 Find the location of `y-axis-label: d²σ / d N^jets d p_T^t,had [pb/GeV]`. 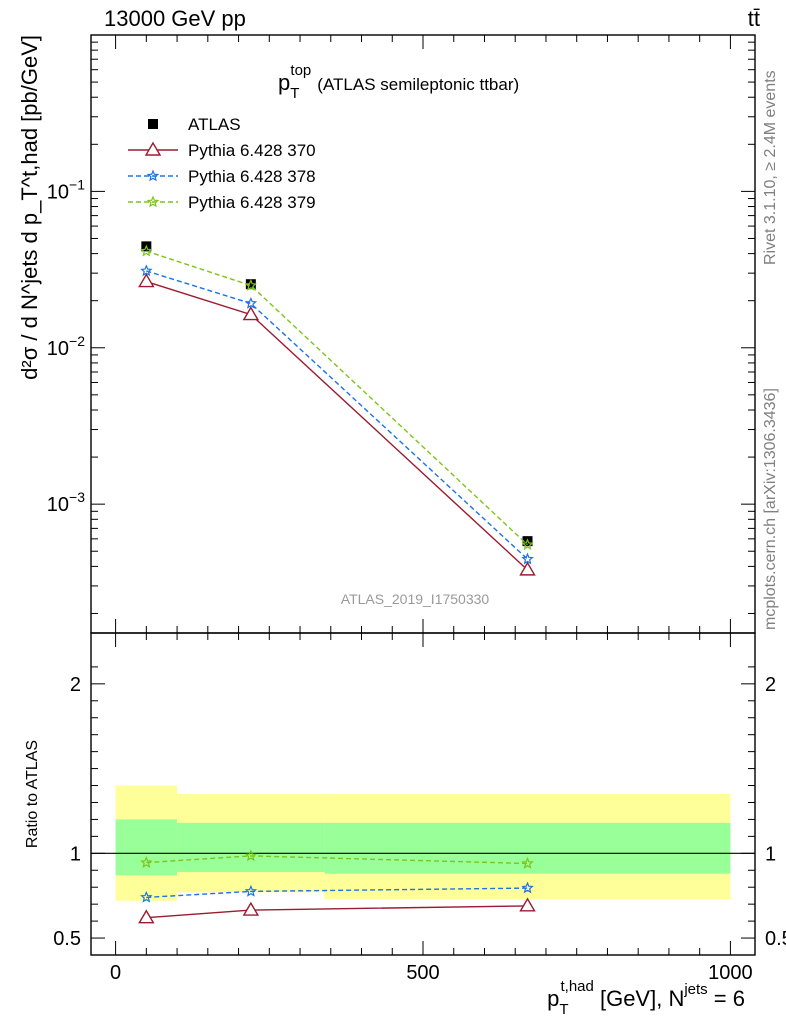

y-axis-label: d²σ / d N^jets d p_T^t,had [pb/GeV] is located at coordinates (29, 207).